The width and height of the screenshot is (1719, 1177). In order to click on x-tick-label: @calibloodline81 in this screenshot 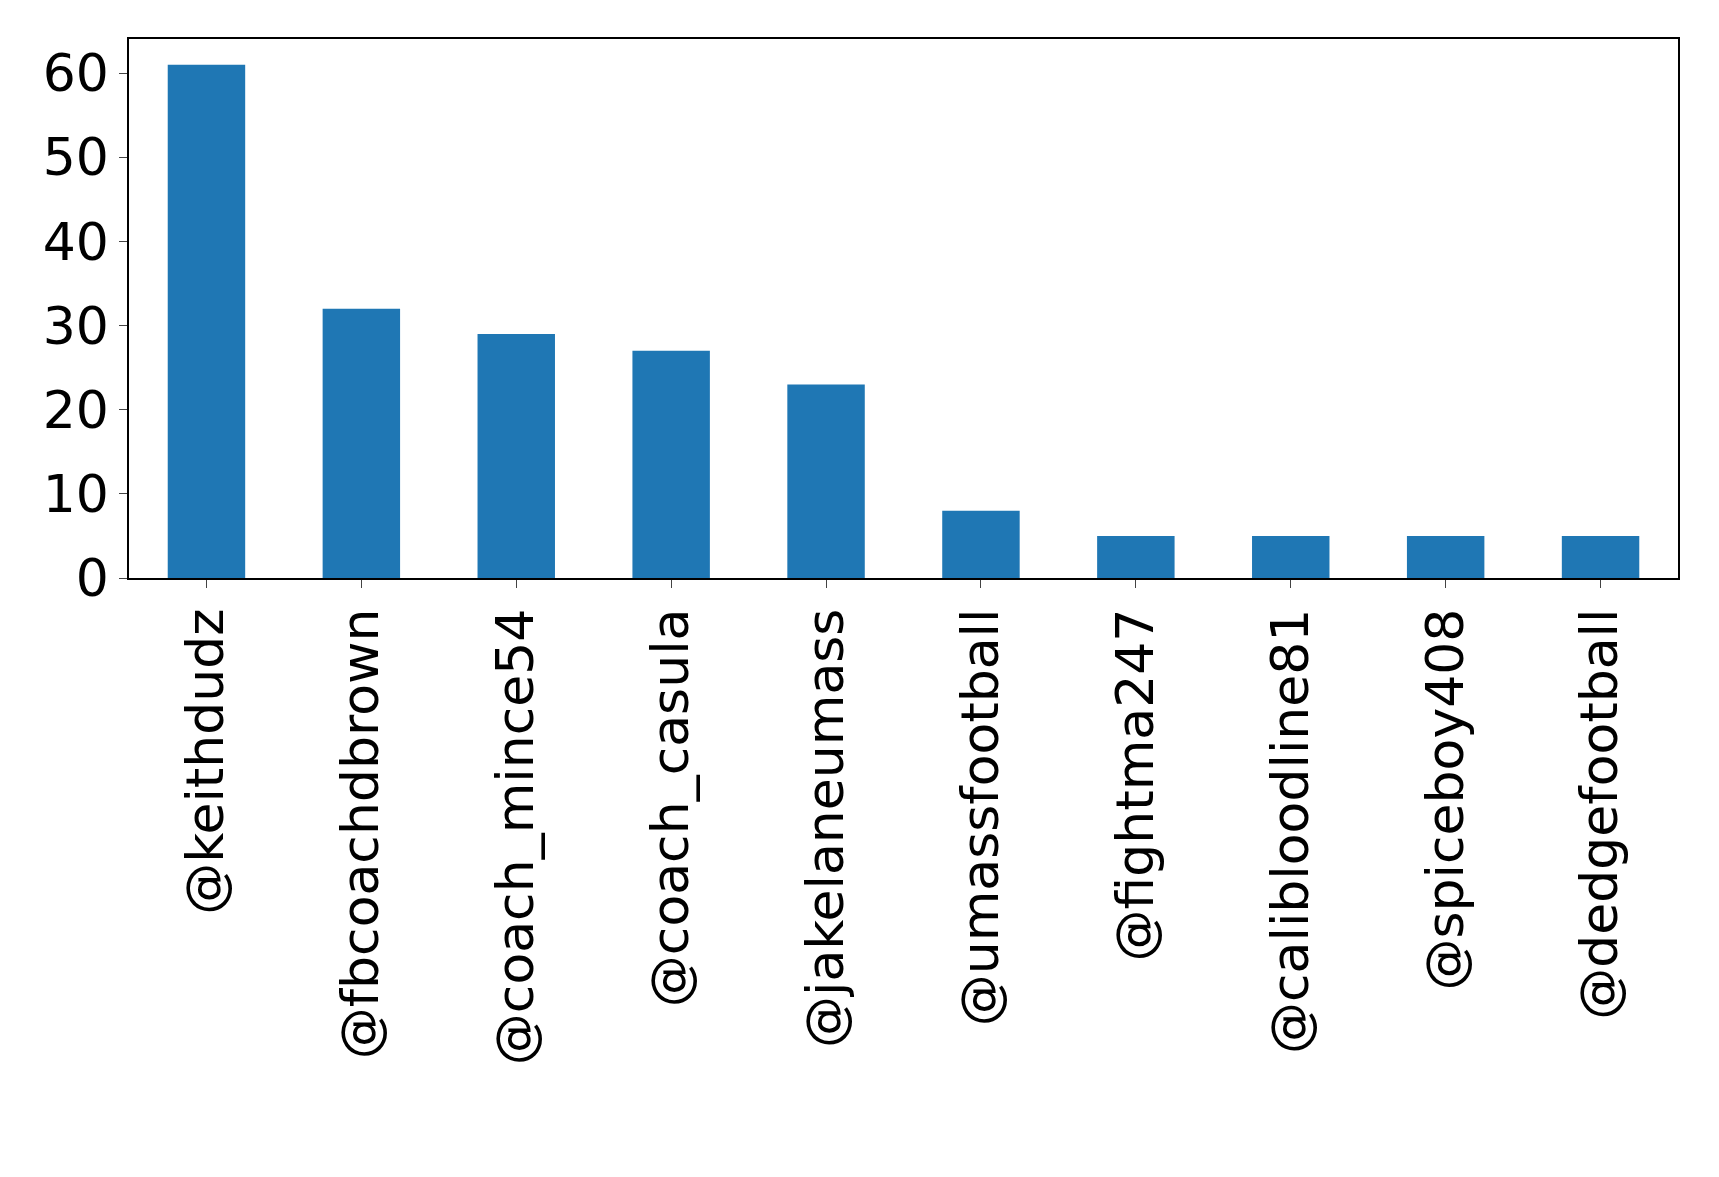, I will do `click(1289, 831)`.